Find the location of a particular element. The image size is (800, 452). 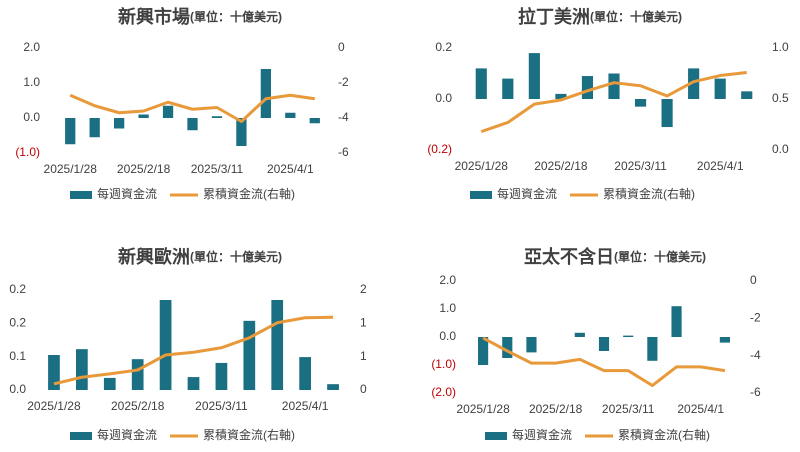

title-text: 新興歐洲 is located at coordinates (154, 256).